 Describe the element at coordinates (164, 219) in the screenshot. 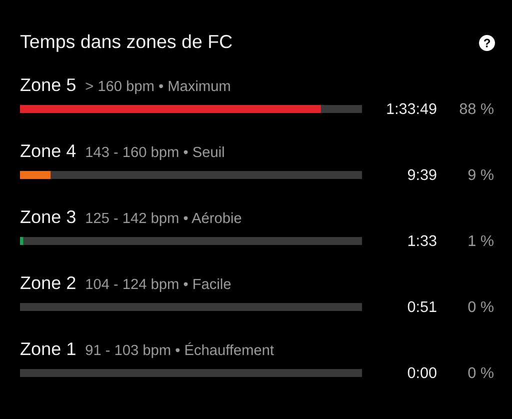

I see `annotation: 125 - 142 bpm • Aérobie` at that location.